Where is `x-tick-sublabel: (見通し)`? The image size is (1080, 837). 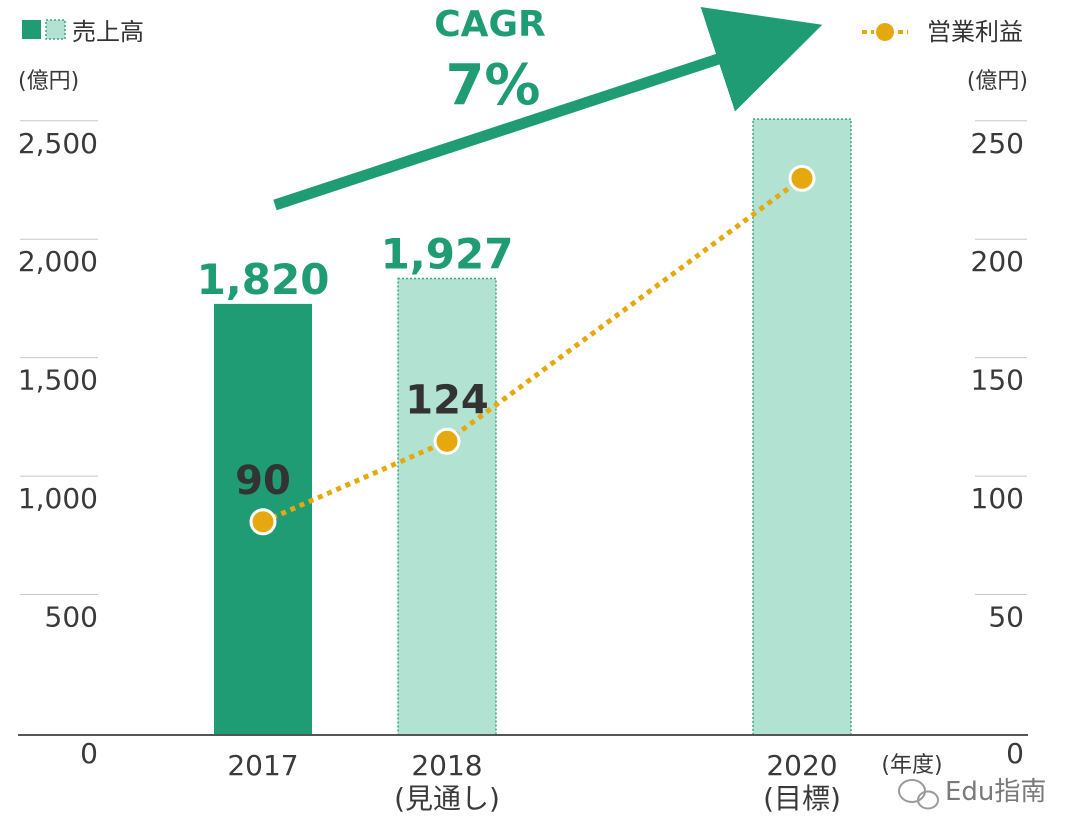 x-tick-sublabel: (見通し) is located at coordinates (447, 798).